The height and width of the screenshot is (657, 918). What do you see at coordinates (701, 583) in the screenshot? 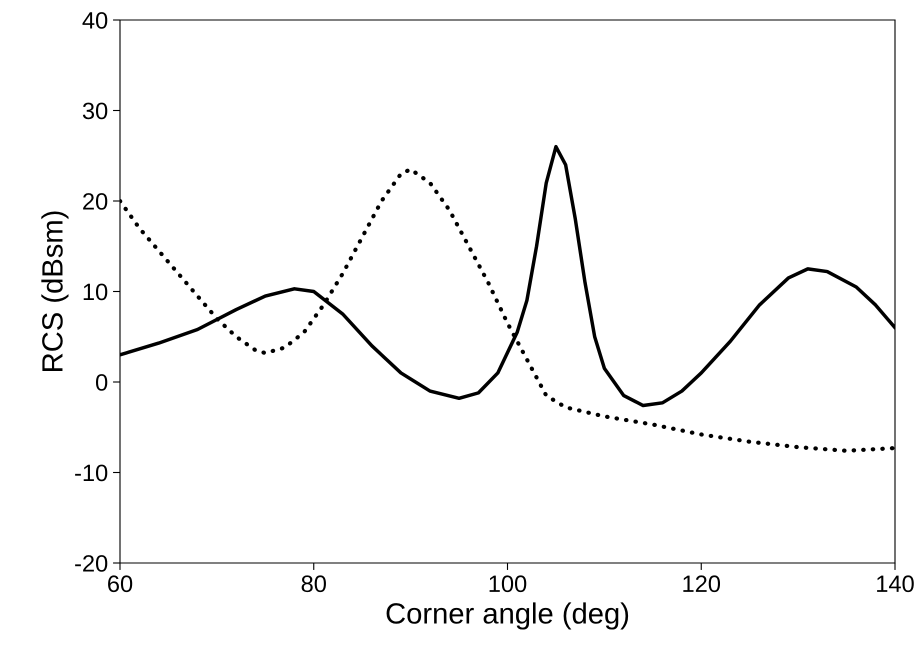
I see `x-tick-label: 120` at bounding box center [701, 583].